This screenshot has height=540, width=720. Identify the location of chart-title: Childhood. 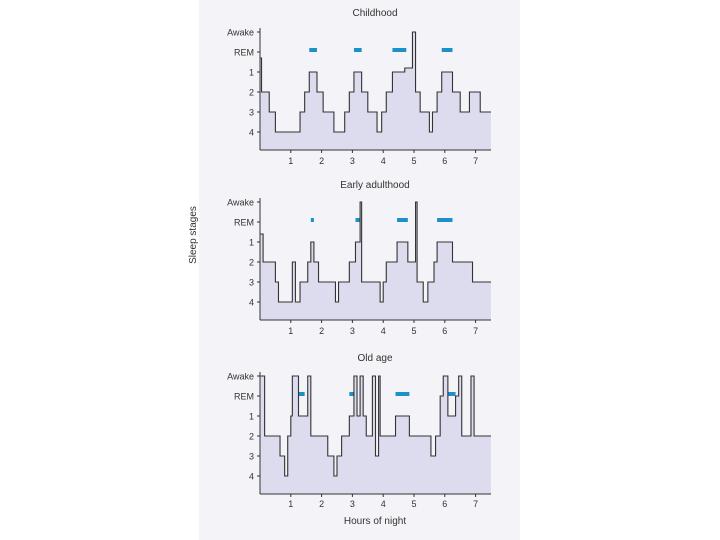
(374, 13).